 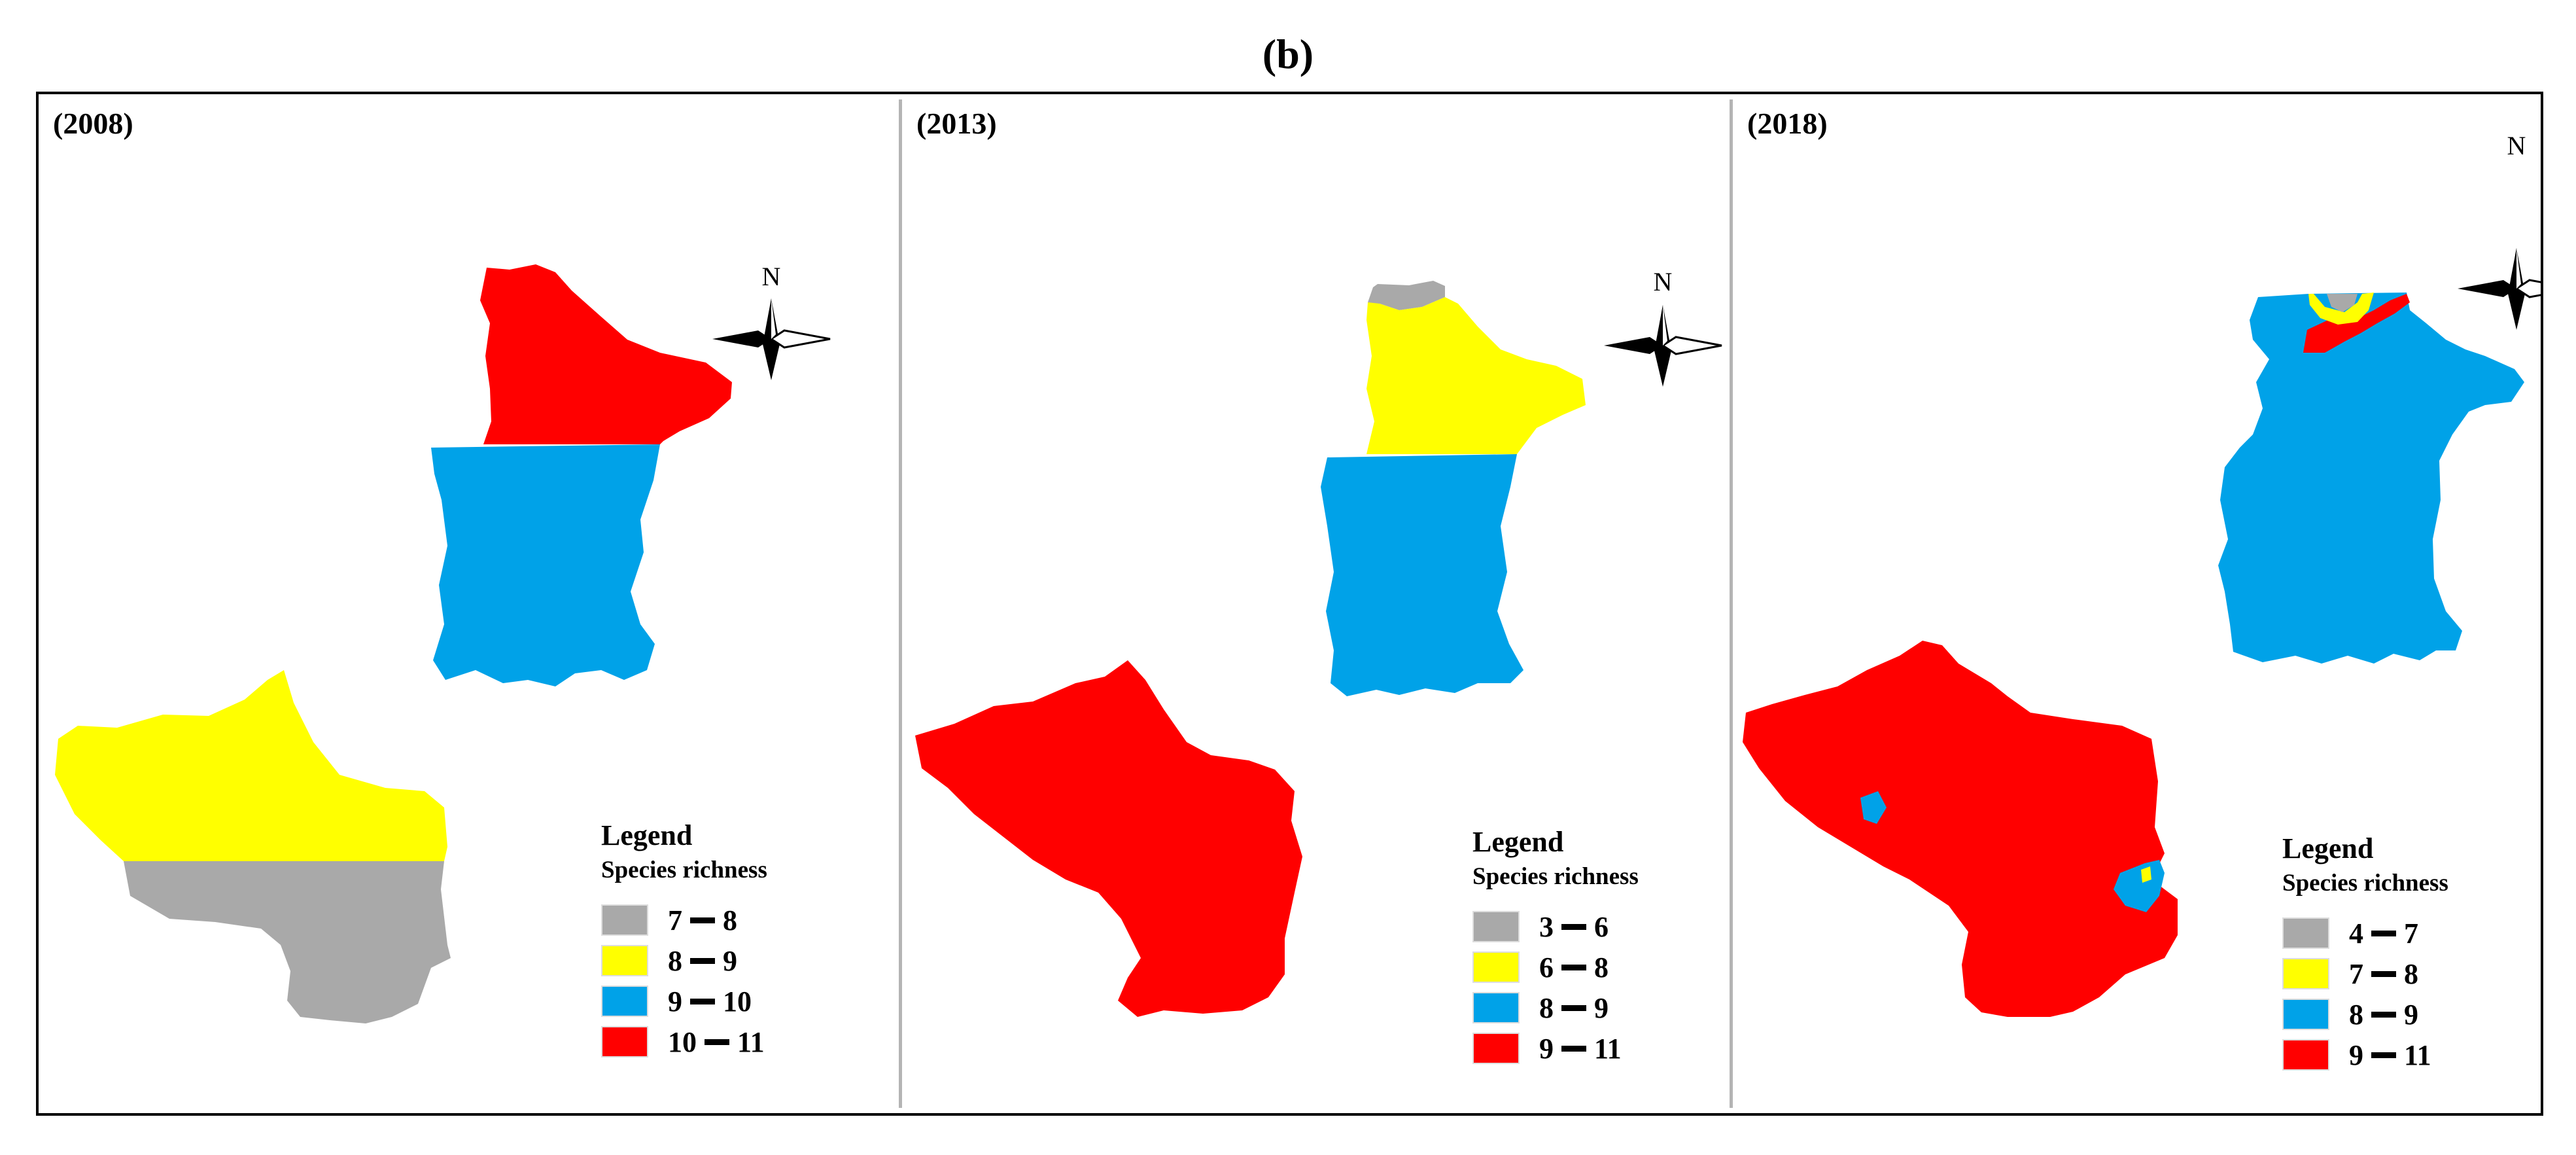 I want to click on figure-label: (b), so click(x=1288, y=54).